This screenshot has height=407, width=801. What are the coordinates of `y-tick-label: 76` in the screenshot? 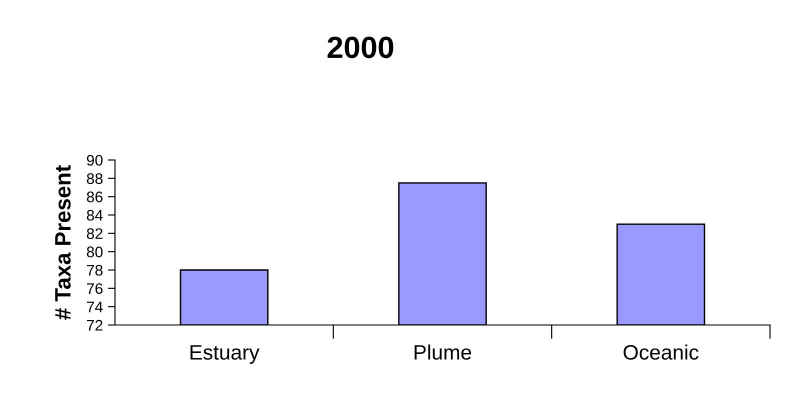 It's located at (94, 288).